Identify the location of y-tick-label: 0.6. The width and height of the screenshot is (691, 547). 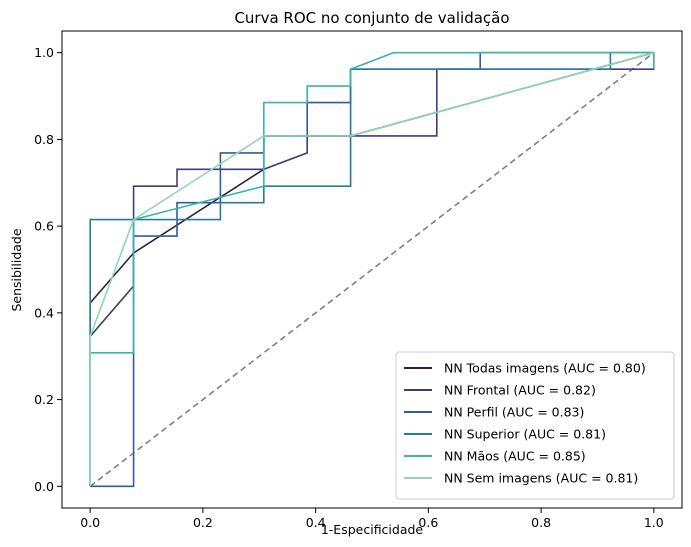
(44, 226).